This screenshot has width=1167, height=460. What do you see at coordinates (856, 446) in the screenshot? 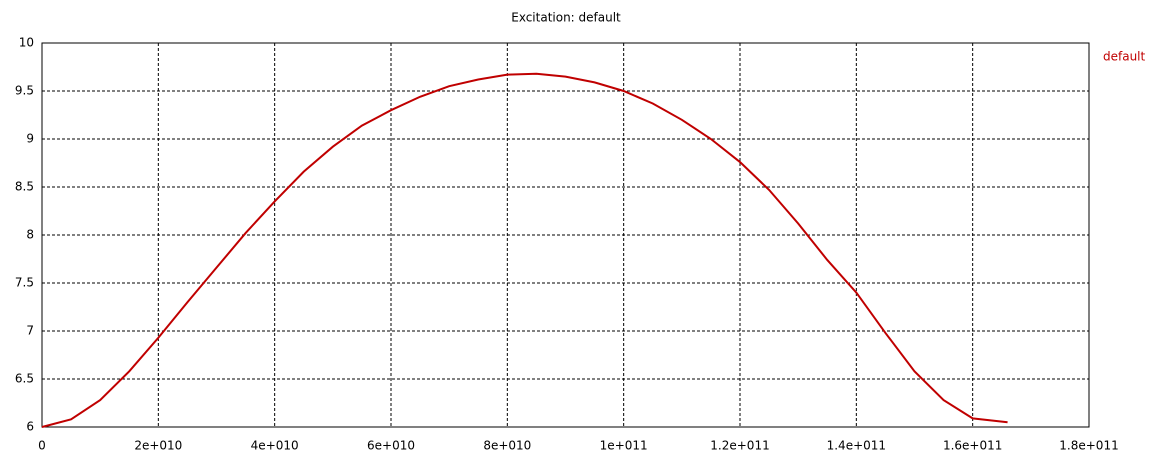
I see `x-tick-label: 1.4e+011` at bounding box center [856, 446].